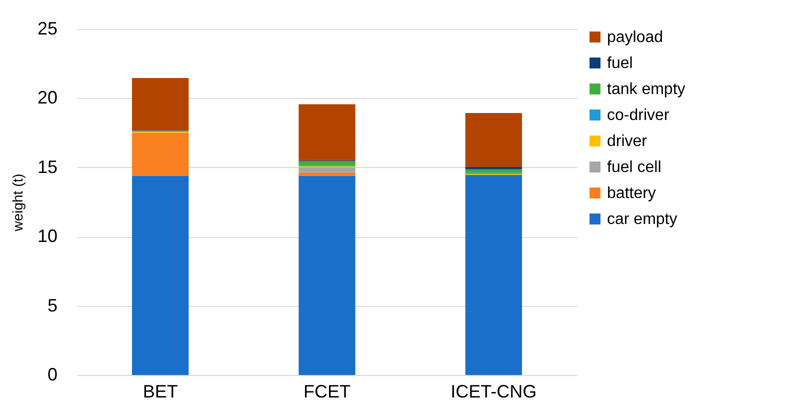  What do you see at coordinates (646, 89) in the screenshot?
I see `legend-label: tank empty` at bounding box center [646, 89].